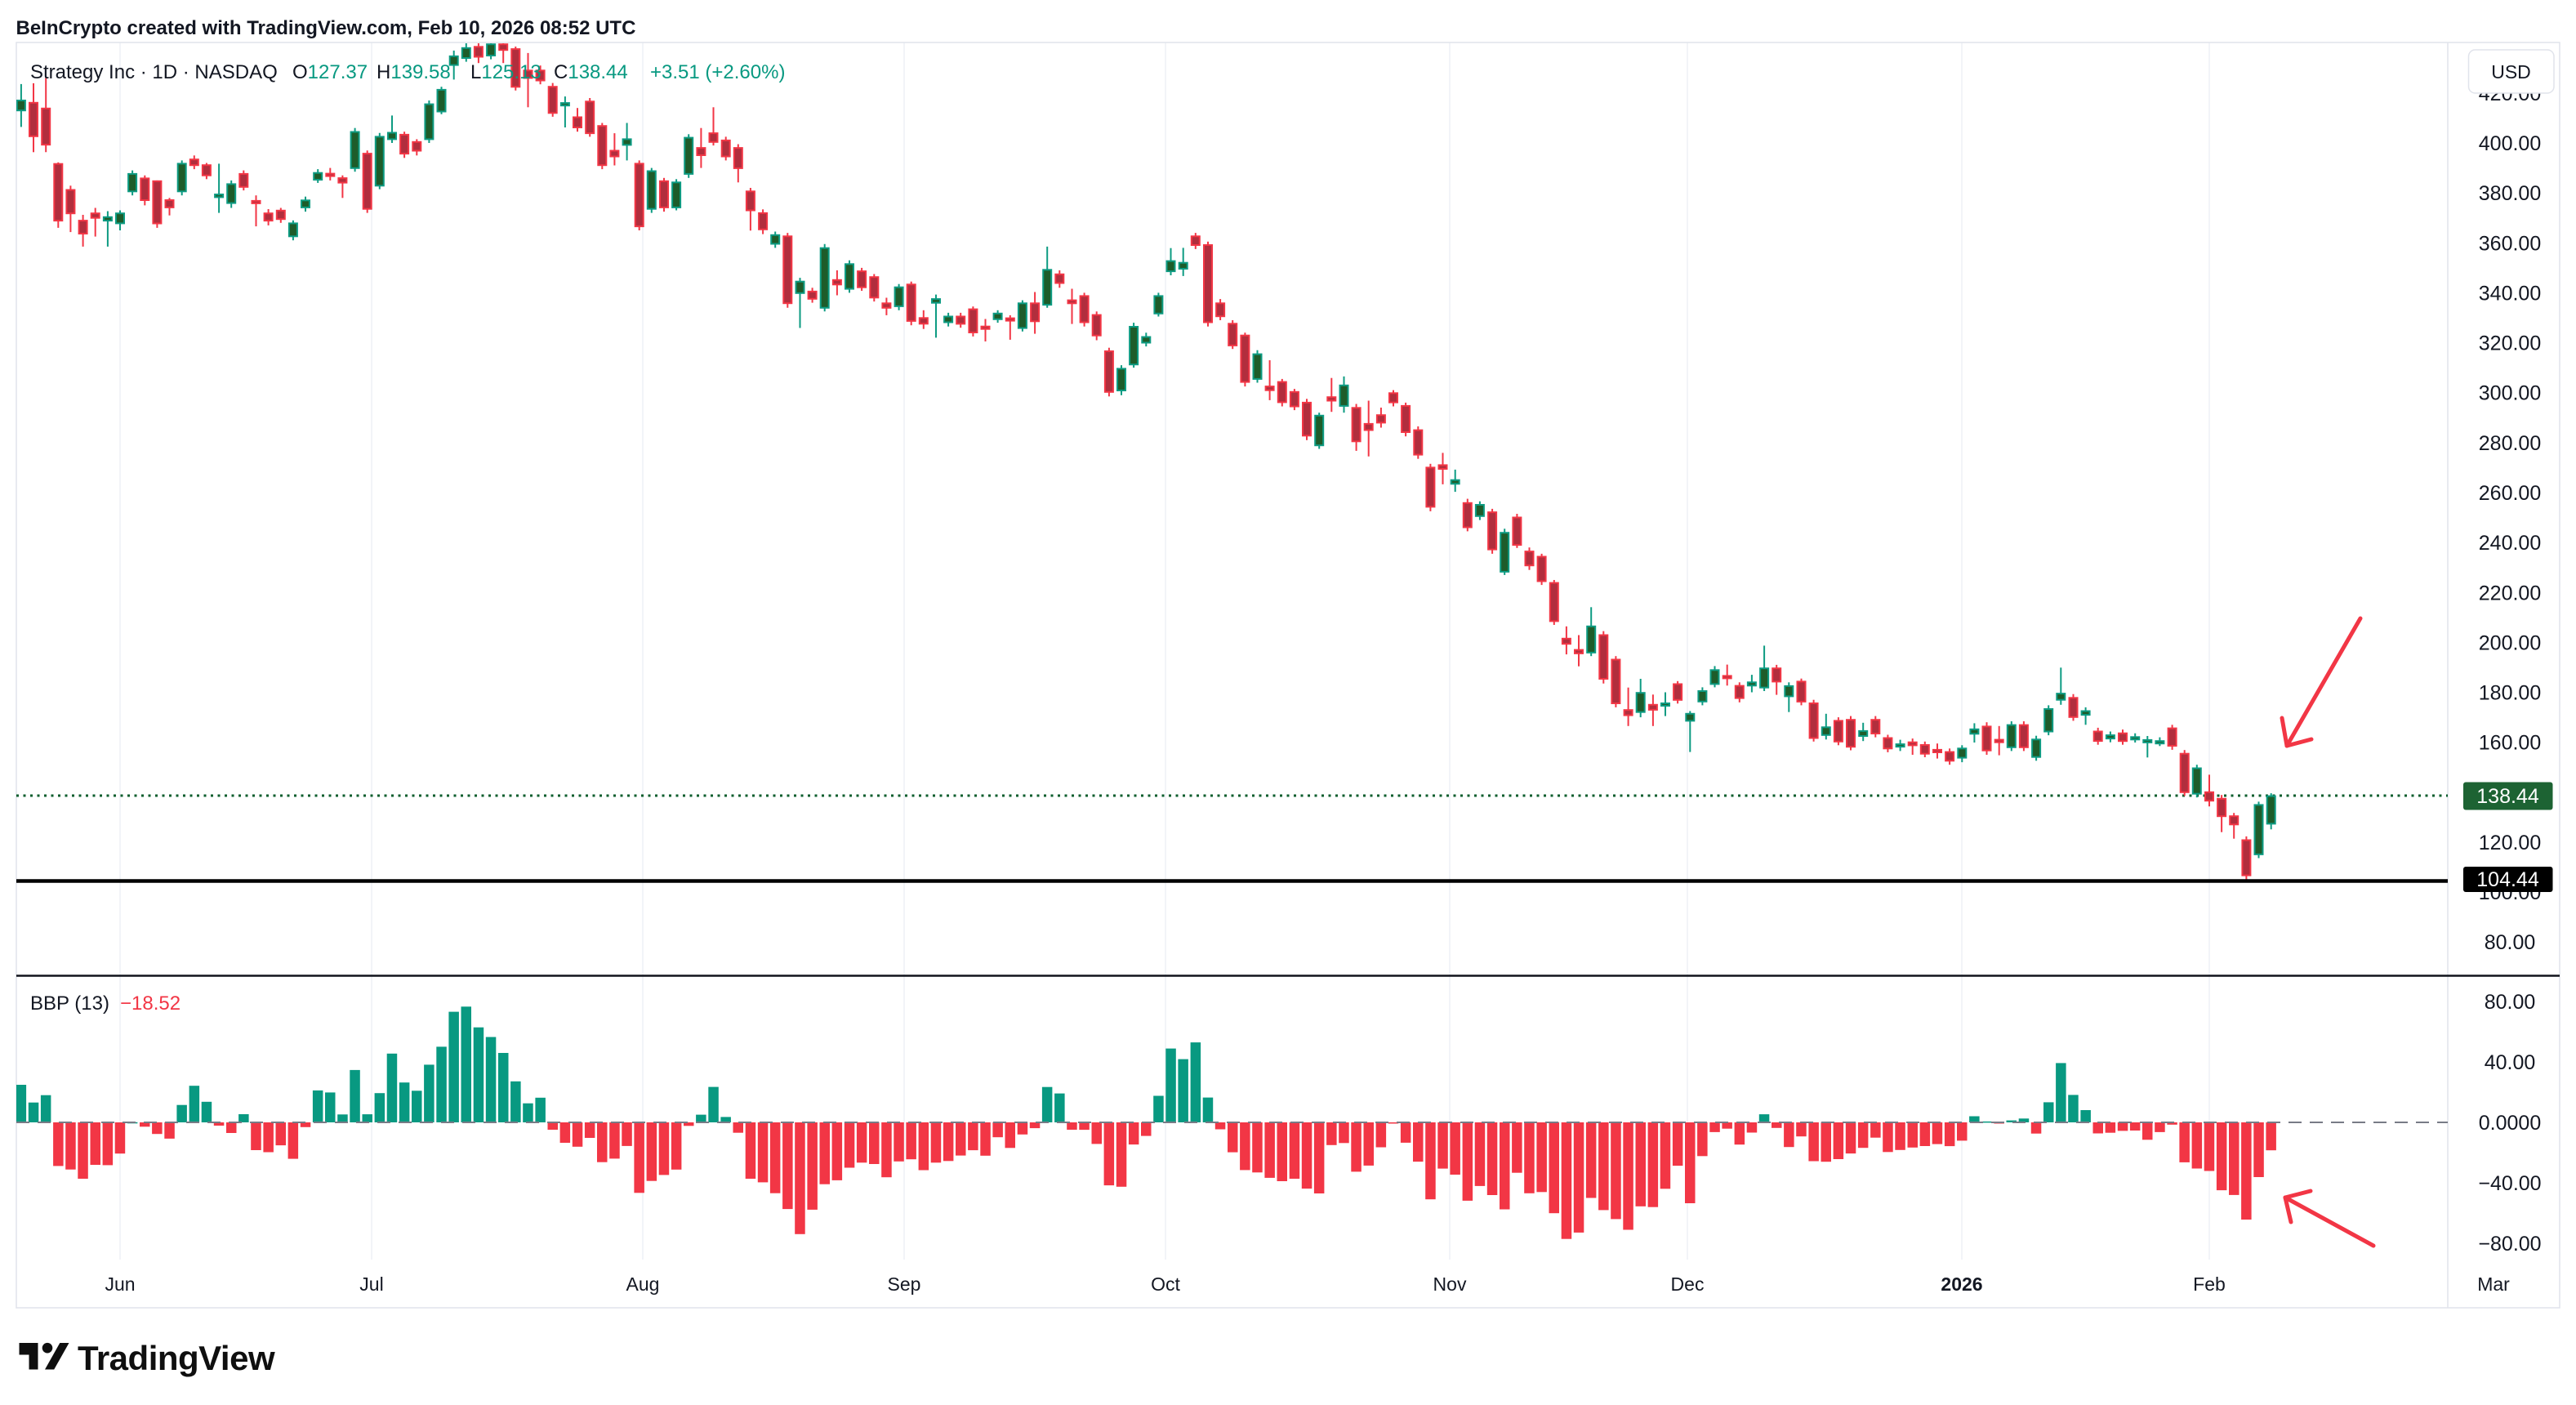 The image size is (2576, 1405). What do you see at coordinates (1961, 1284) in the screenshot?
I see `svg-text: 2026` at bounding box center [1961, 1284].